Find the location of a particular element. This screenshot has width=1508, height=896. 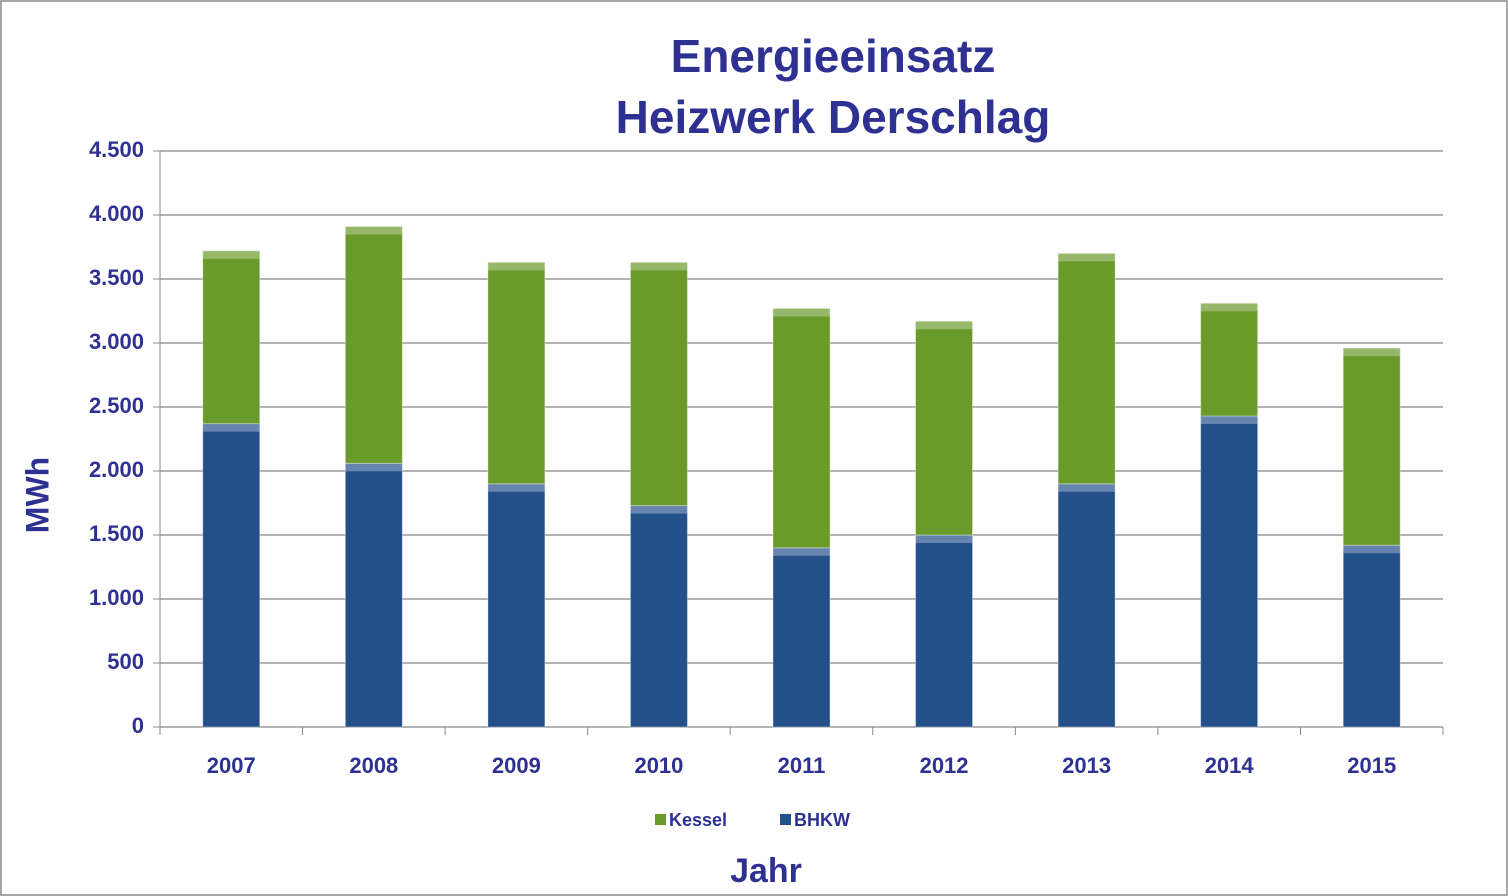

y-tick-label: 500 is located at coordinates (125, 661).